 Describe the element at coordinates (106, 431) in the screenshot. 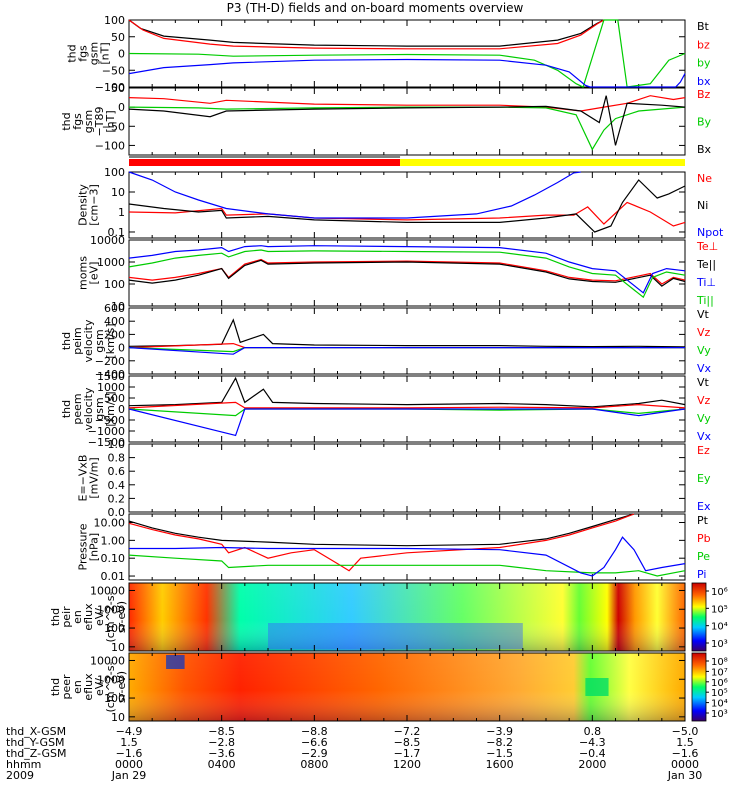

I see `y-tick-label: −1000` at that location.